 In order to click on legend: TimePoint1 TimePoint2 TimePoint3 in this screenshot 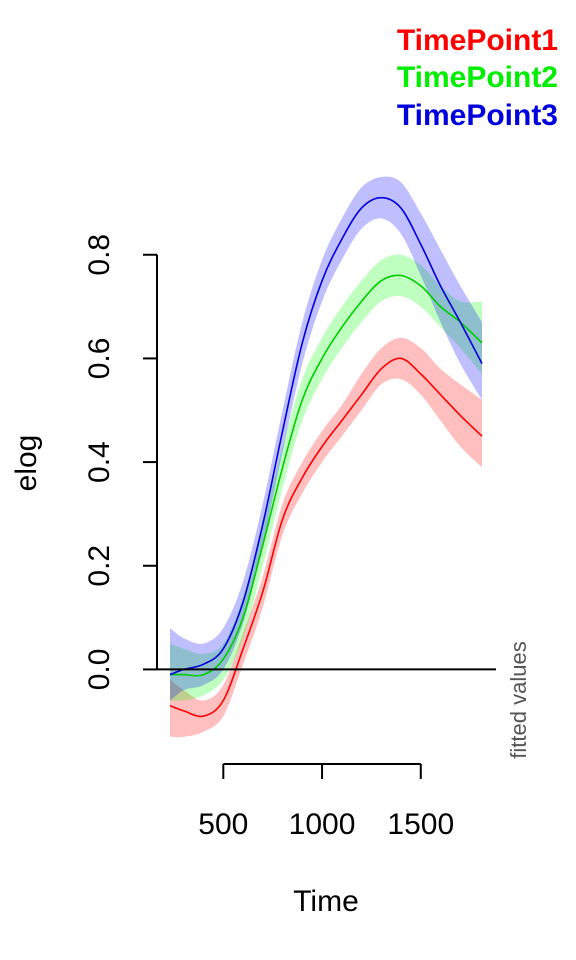, I will do `click(477, 78)`.